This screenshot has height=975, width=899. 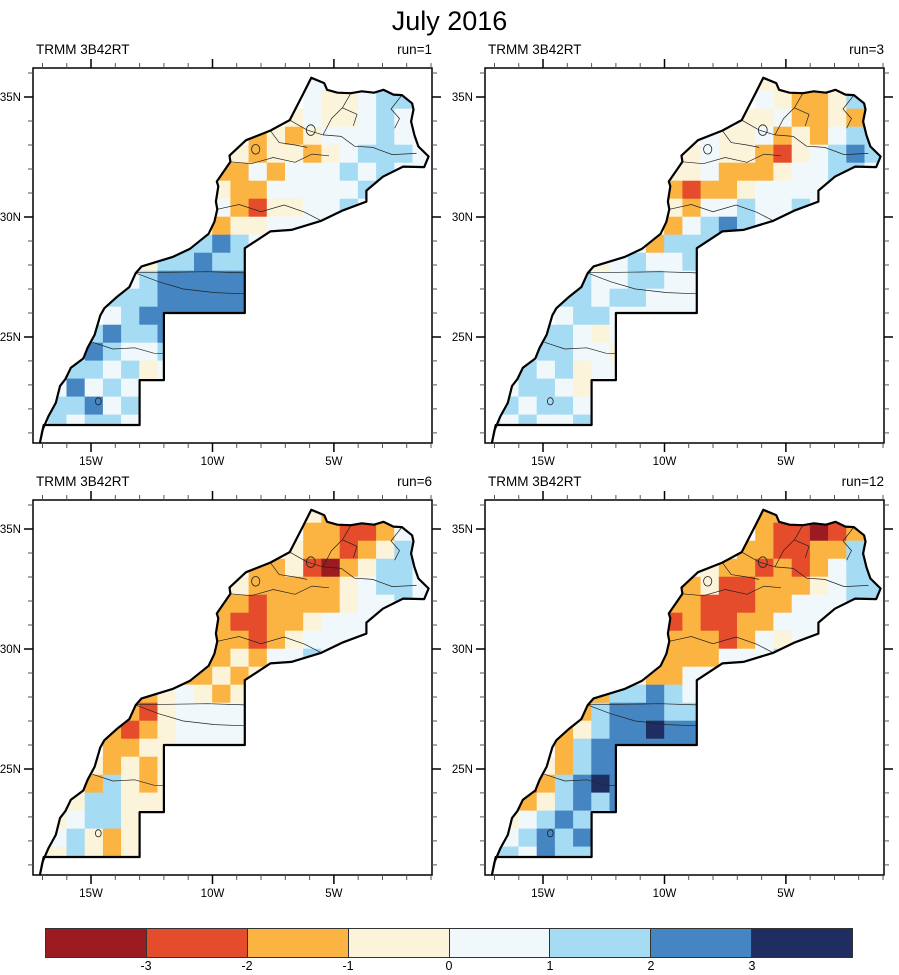 I want to click on colorbar-tick-label: 3, so click(x=752, y=966).